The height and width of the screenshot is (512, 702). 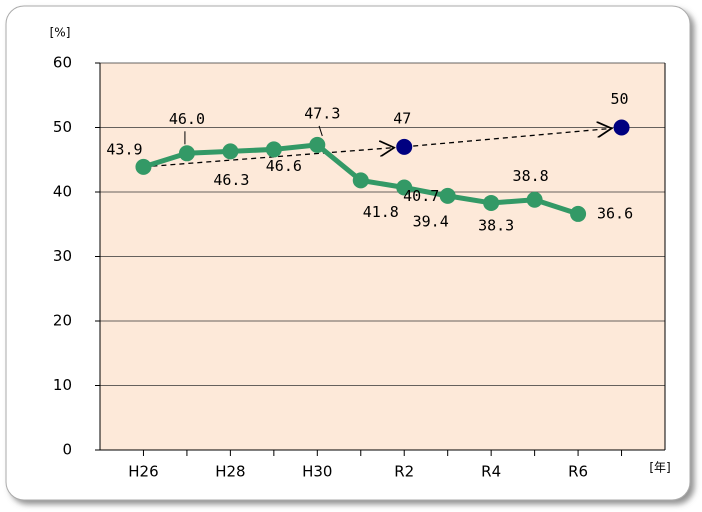 What do you see at coordinates (143, 472) in the screenshot?
I see `x-tick-label: H26` at bounding box center [143, 472].